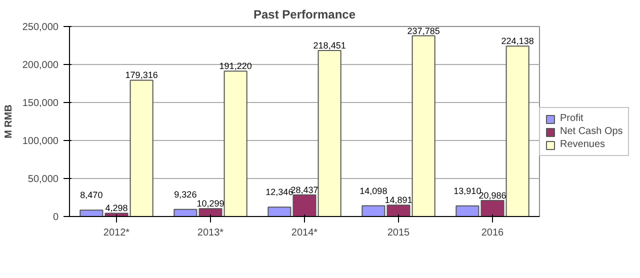 The height and width of the screenshot is (278, 640). Describe the element at coordinates (235, 66) in the screenshot. I see `data-label: 191,220` at that location.